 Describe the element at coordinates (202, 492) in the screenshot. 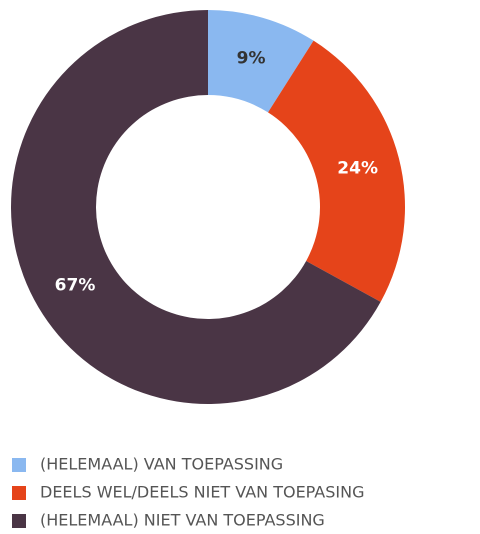

I see `legend-label: DEELS WEL/DEELS NIET VAN TOEPASING` at that location.